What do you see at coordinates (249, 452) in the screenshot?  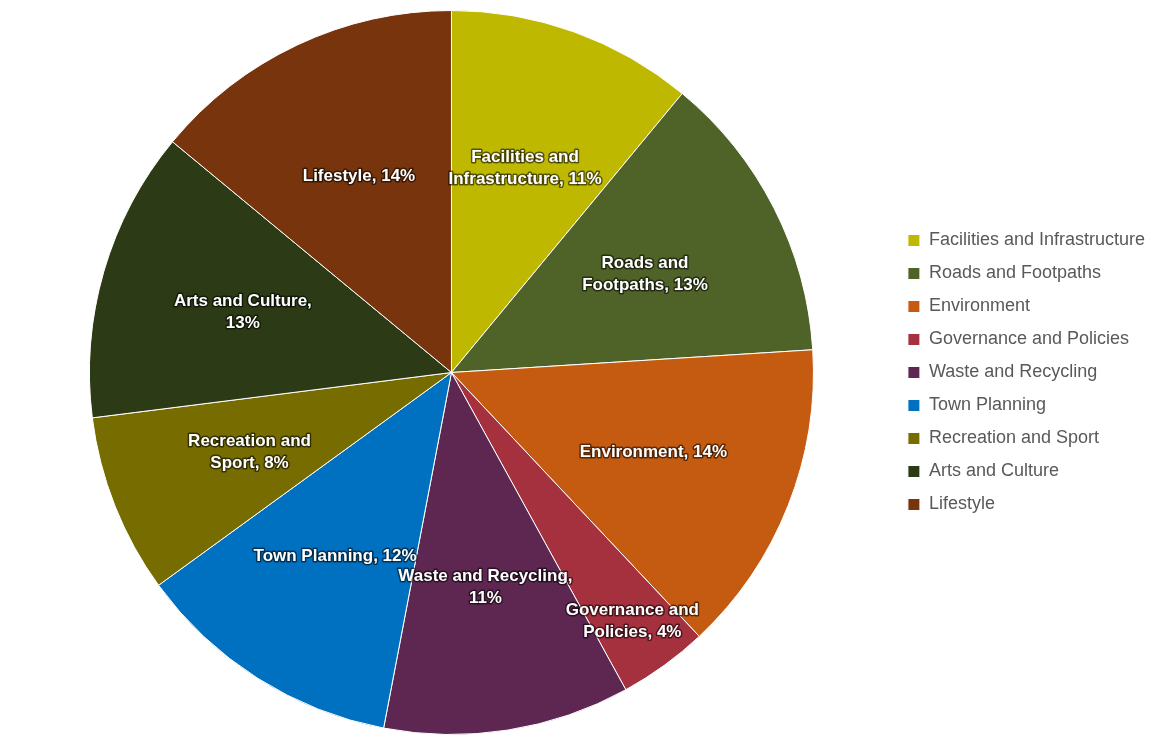 I see `data-label: Recreation and Sport, 8%` at bounding box center [249, 452].